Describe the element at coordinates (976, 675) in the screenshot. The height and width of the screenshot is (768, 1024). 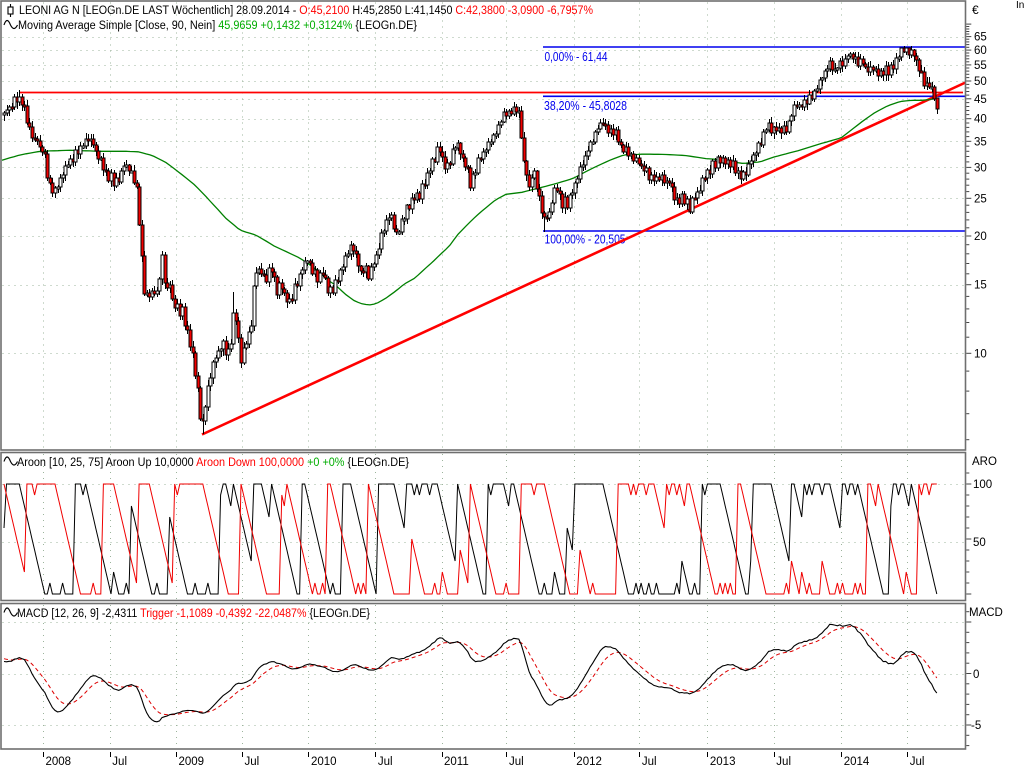
I see `svg-text: 0` at that location.